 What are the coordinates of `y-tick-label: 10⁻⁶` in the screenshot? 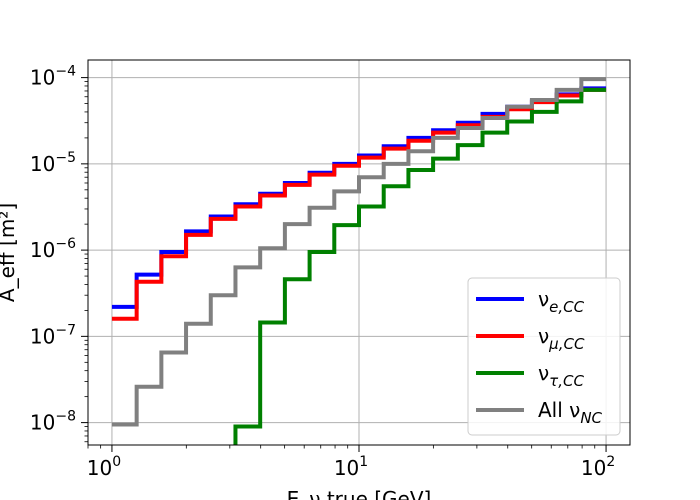 It's located at (53, 249).